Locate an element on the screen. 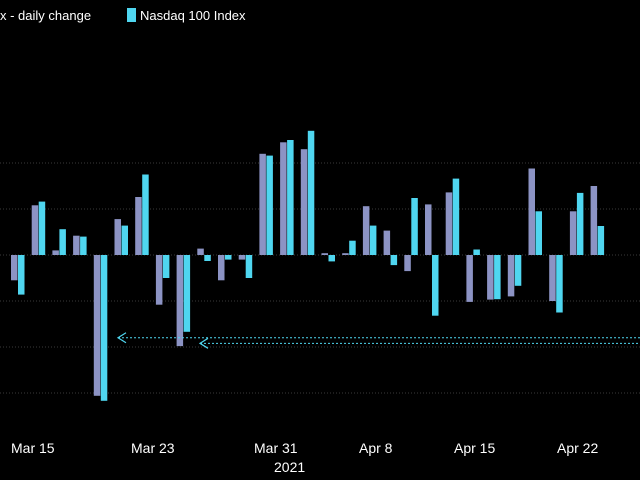  x-year-label: 2021 is located at coordinates (289, 467).